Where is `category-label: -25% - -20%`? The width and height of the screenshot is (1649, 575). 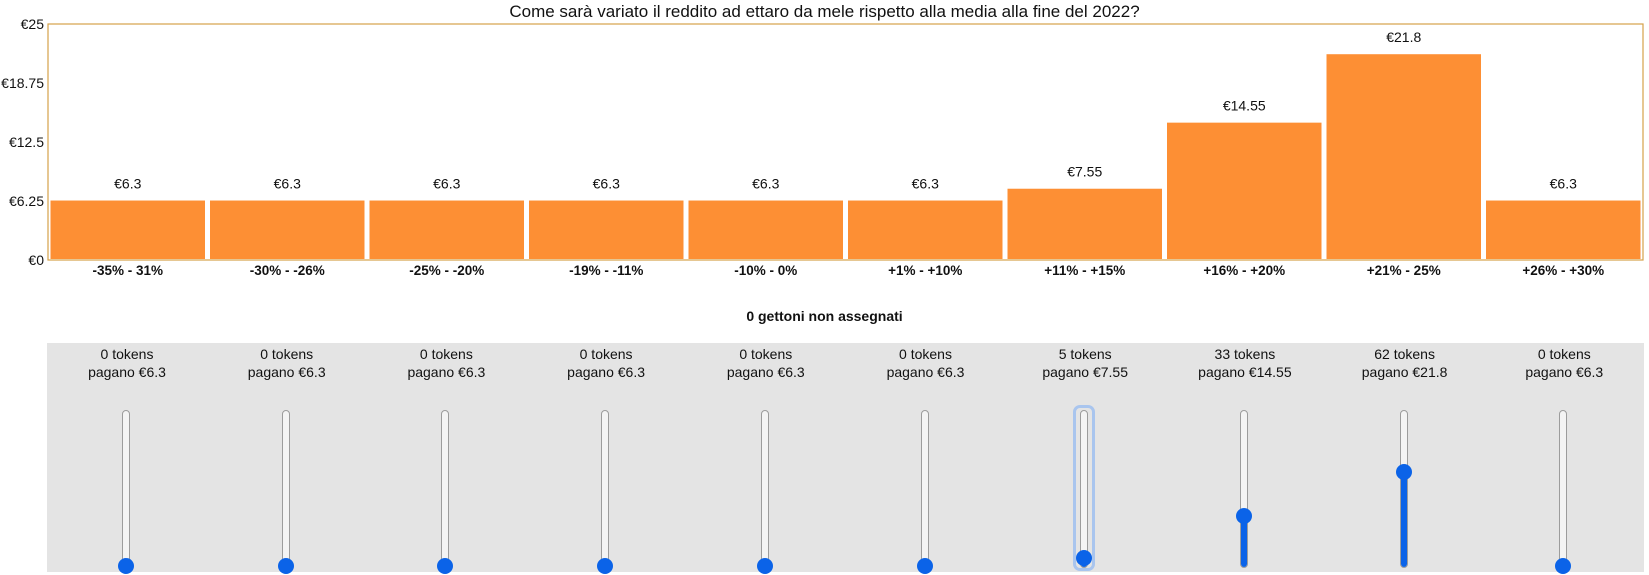 category-label: -25% - -20% is located at coordinates (446, 270).